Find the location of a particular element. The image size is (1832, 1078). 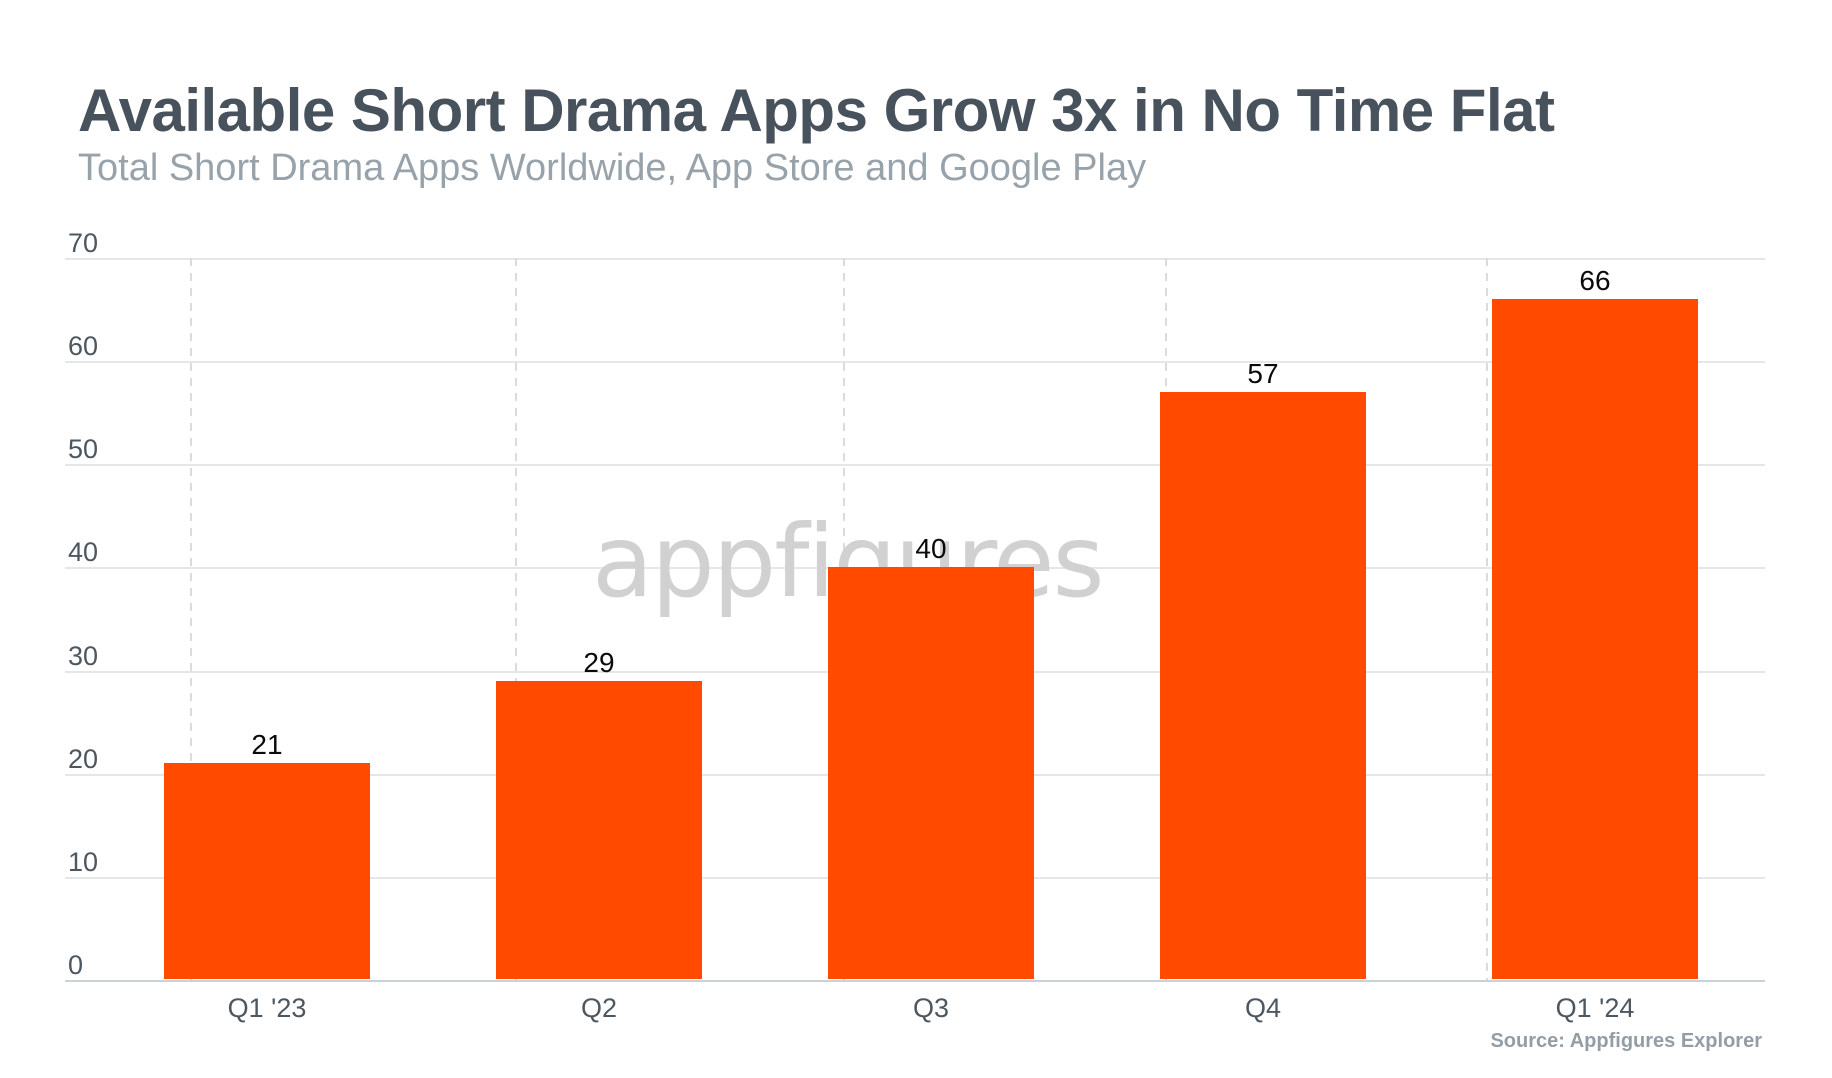

bar-value-label: 40 is located at coordinates (931, 549).